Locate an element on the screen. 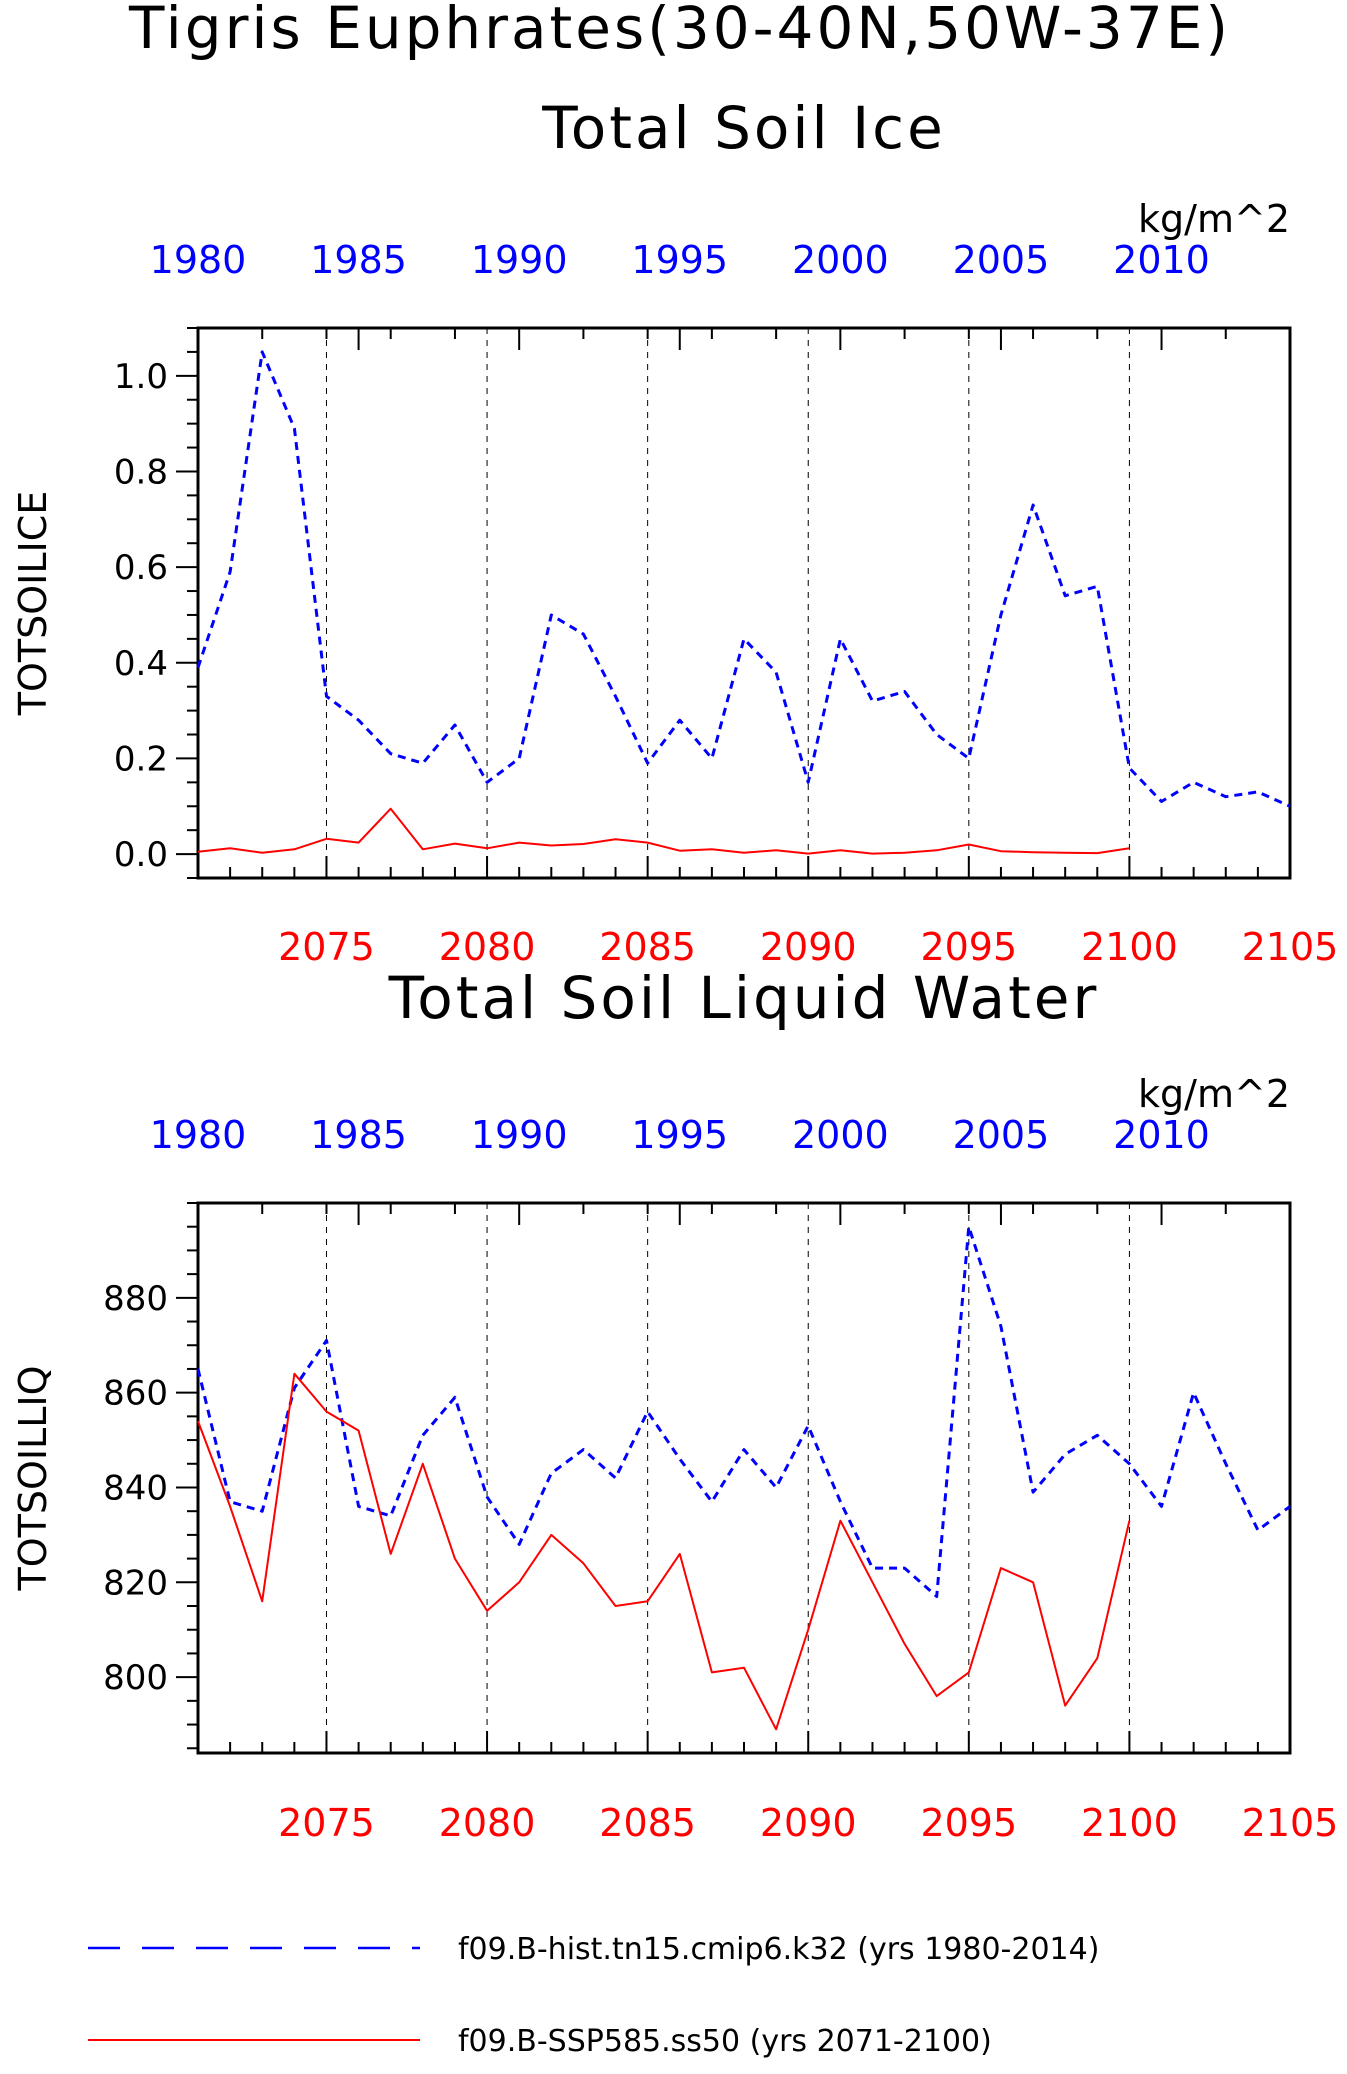  y-tick-label: 880 is located at coordinates (135, 1299).